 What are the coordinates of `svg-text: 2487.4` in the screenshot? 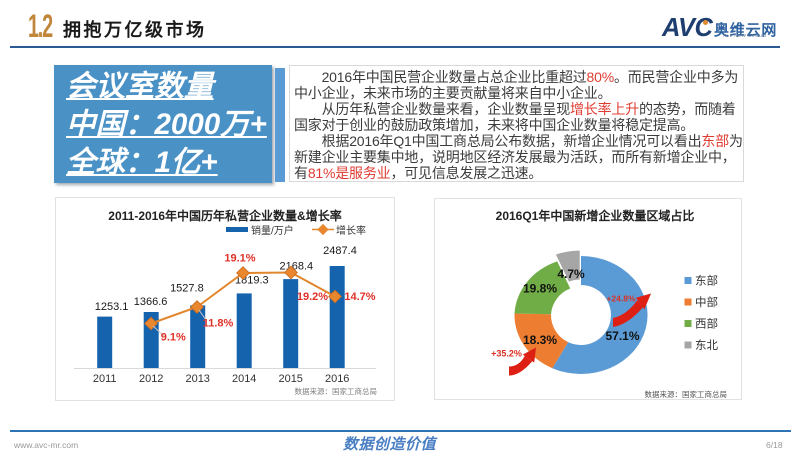 It's located at (340, 251).